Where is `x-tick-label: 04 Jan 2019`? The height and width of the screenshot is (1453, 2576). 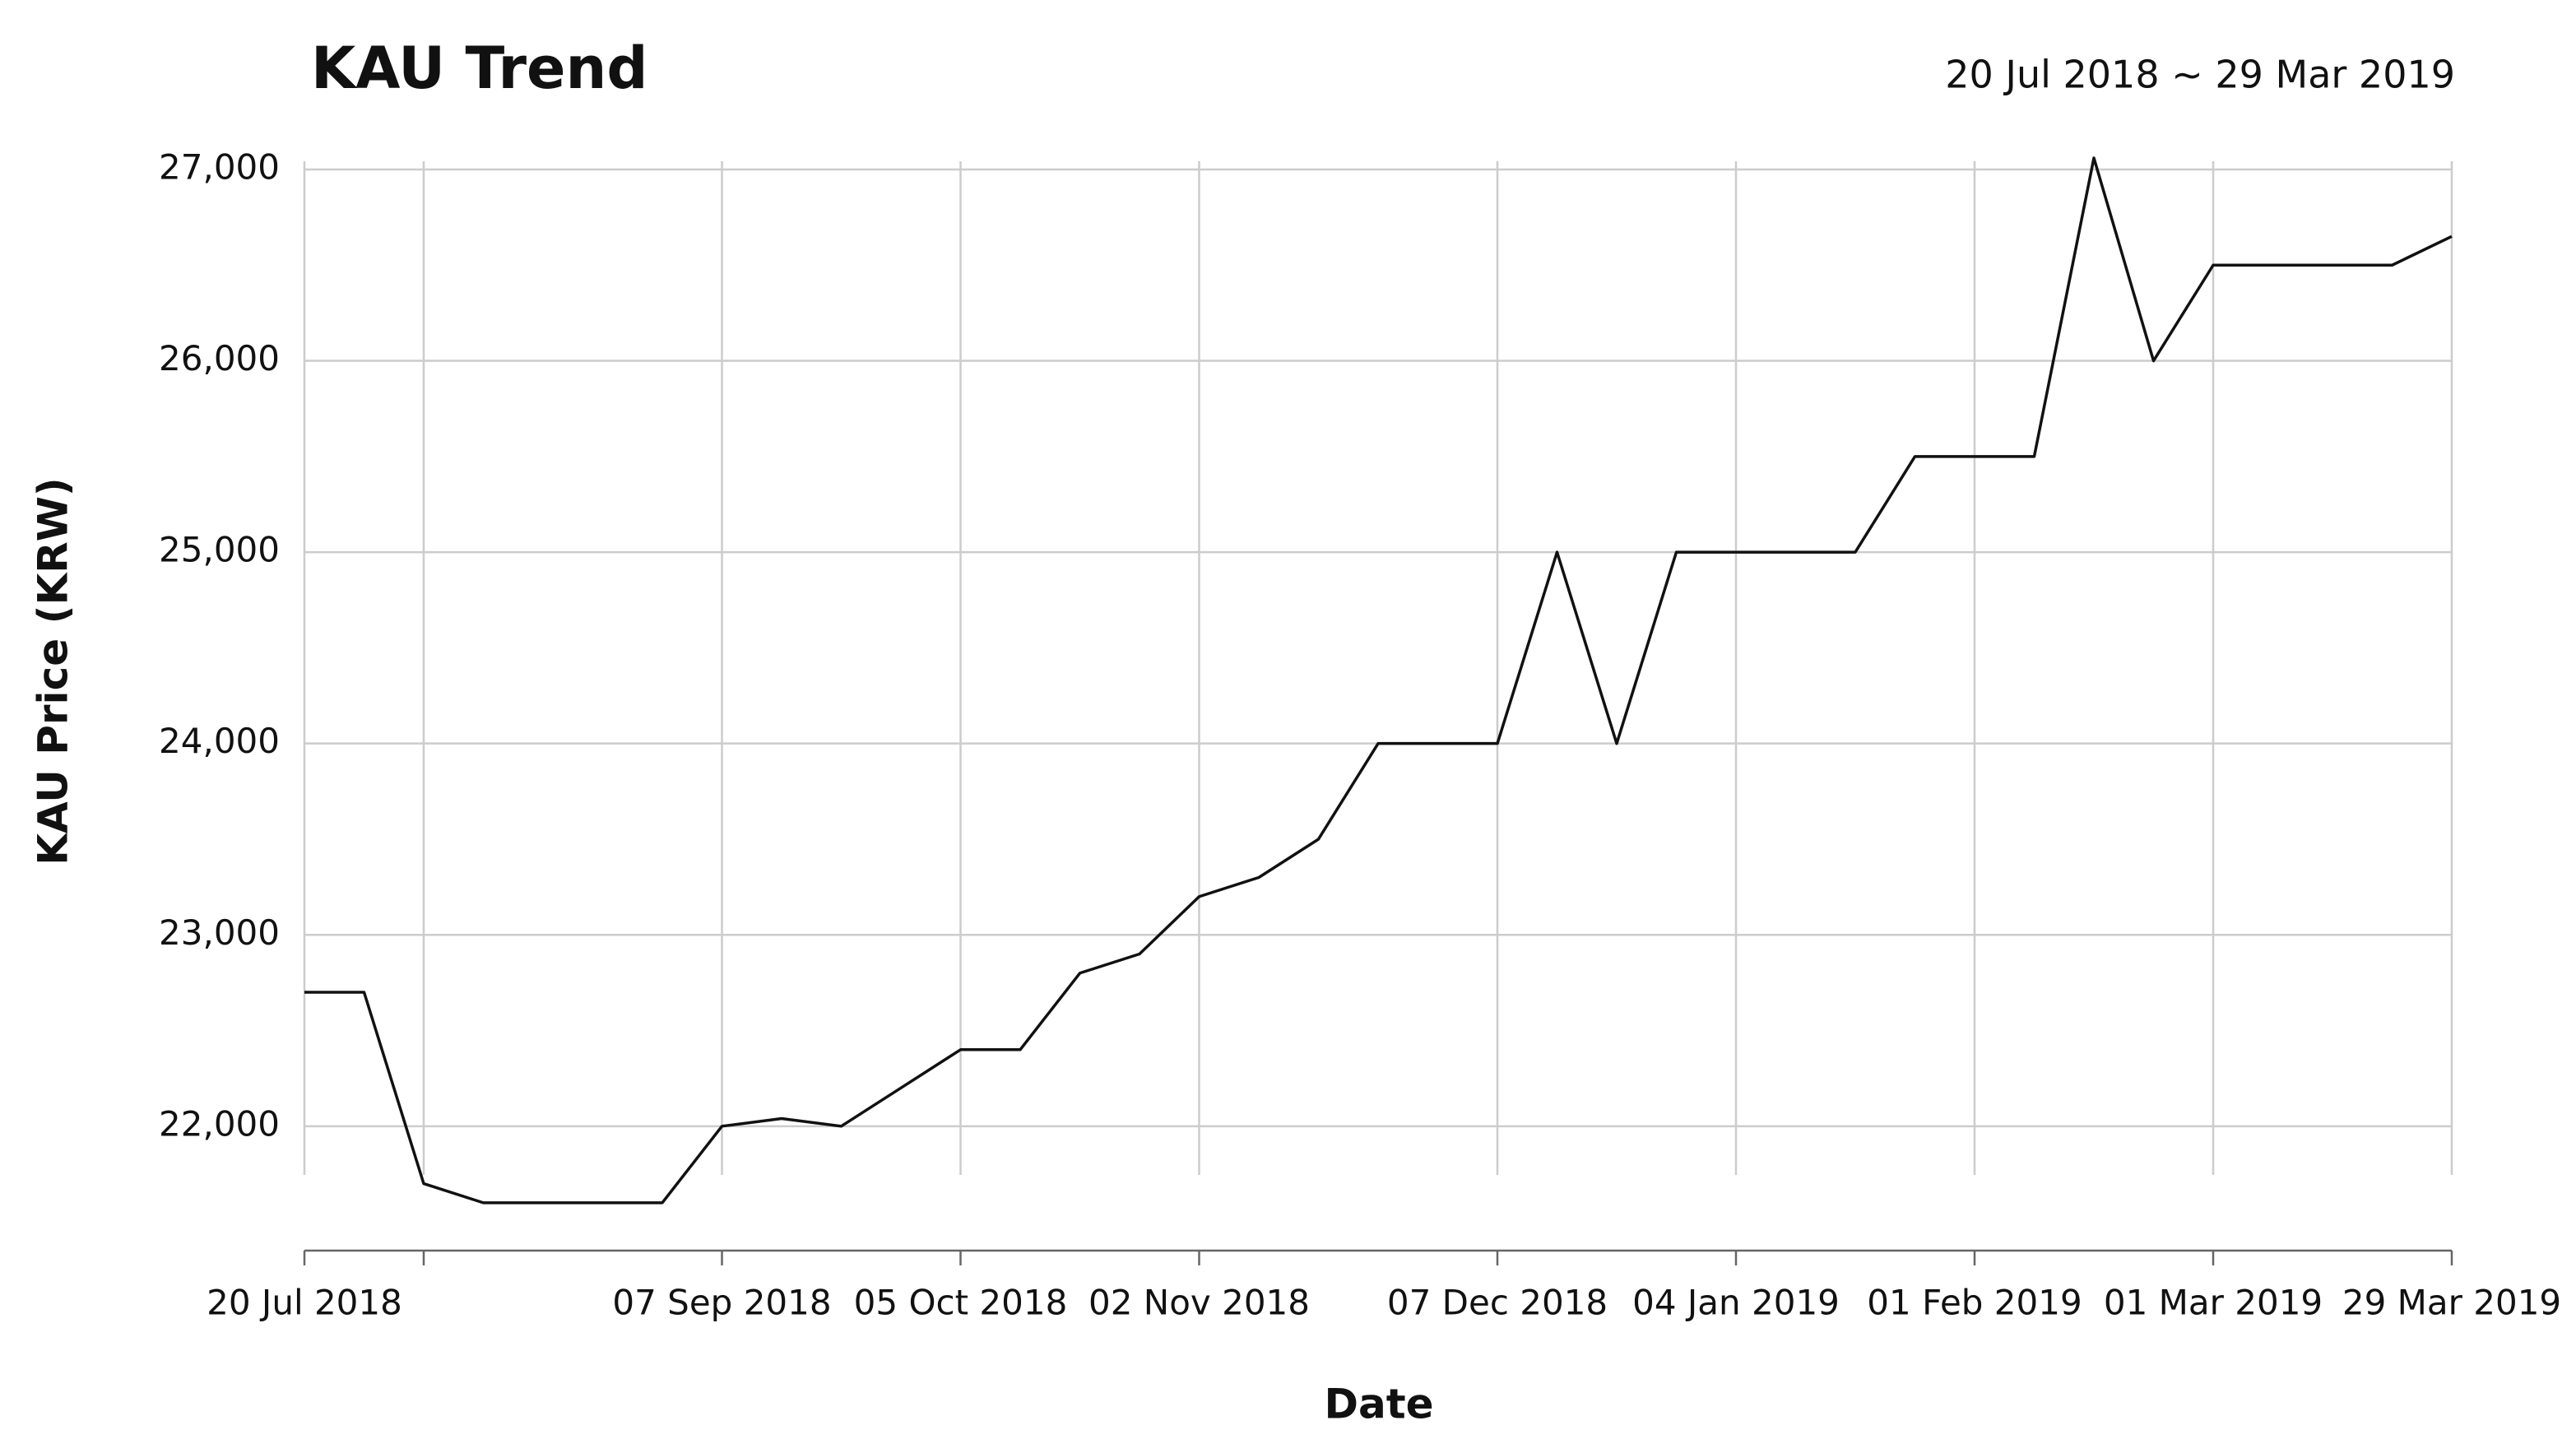 x-tick-label: 04 Jan 2019 is located at coordinates (1736, 1303).